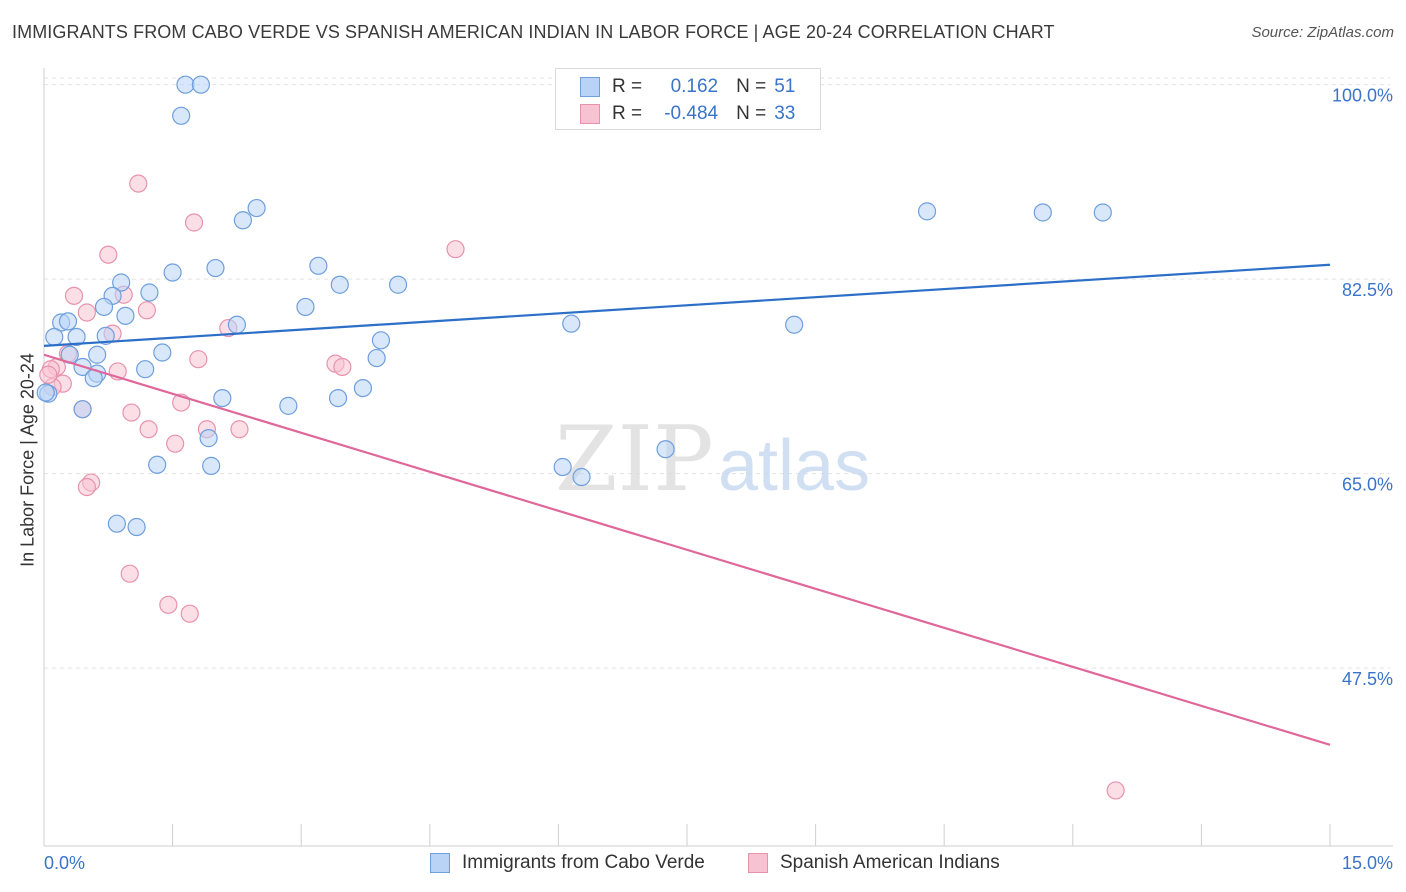 The width and height of the screenshot is (1406, 892). I want to click on watermark: ZIP atlas, so click(712, 459).